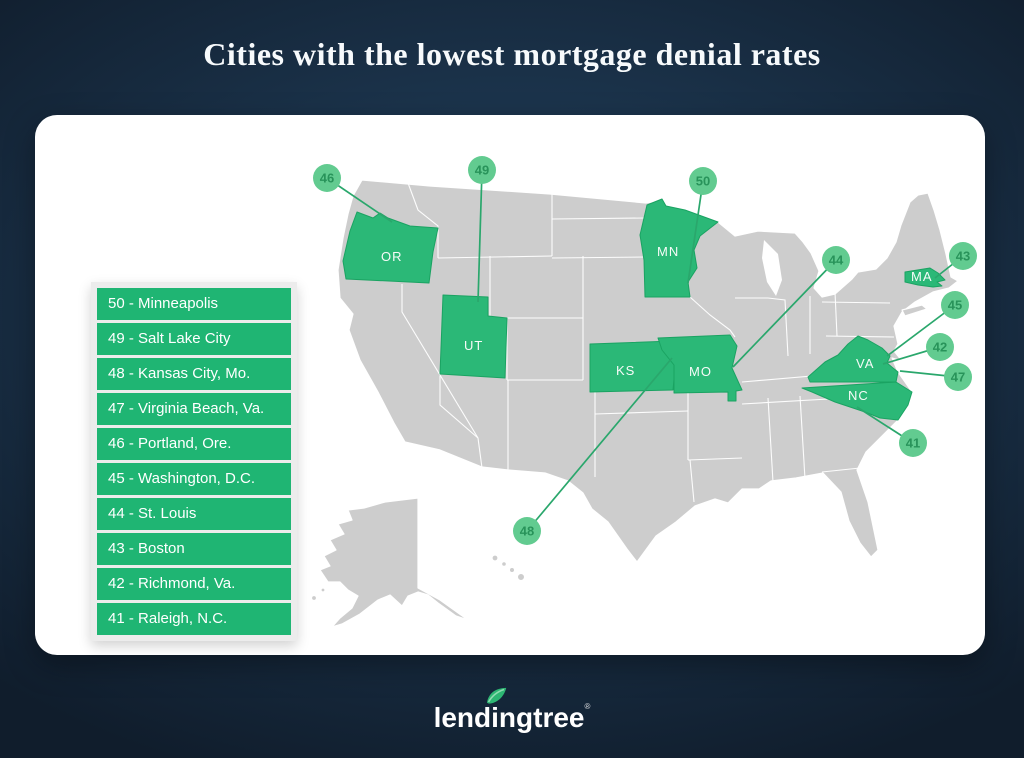  I want to click on svg-text: 41, so click(913, 443).